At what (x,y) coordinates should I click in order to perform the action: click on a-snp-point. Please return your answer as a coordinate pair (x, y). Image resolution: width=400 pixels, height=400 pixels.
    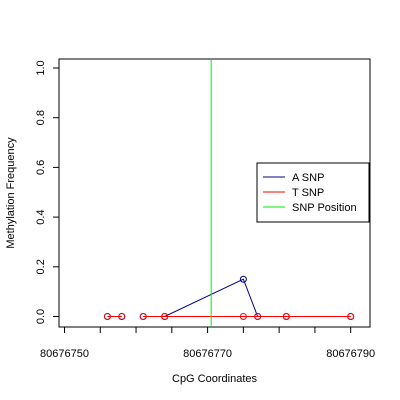
    Looking at the image, I should click on (243, 279).